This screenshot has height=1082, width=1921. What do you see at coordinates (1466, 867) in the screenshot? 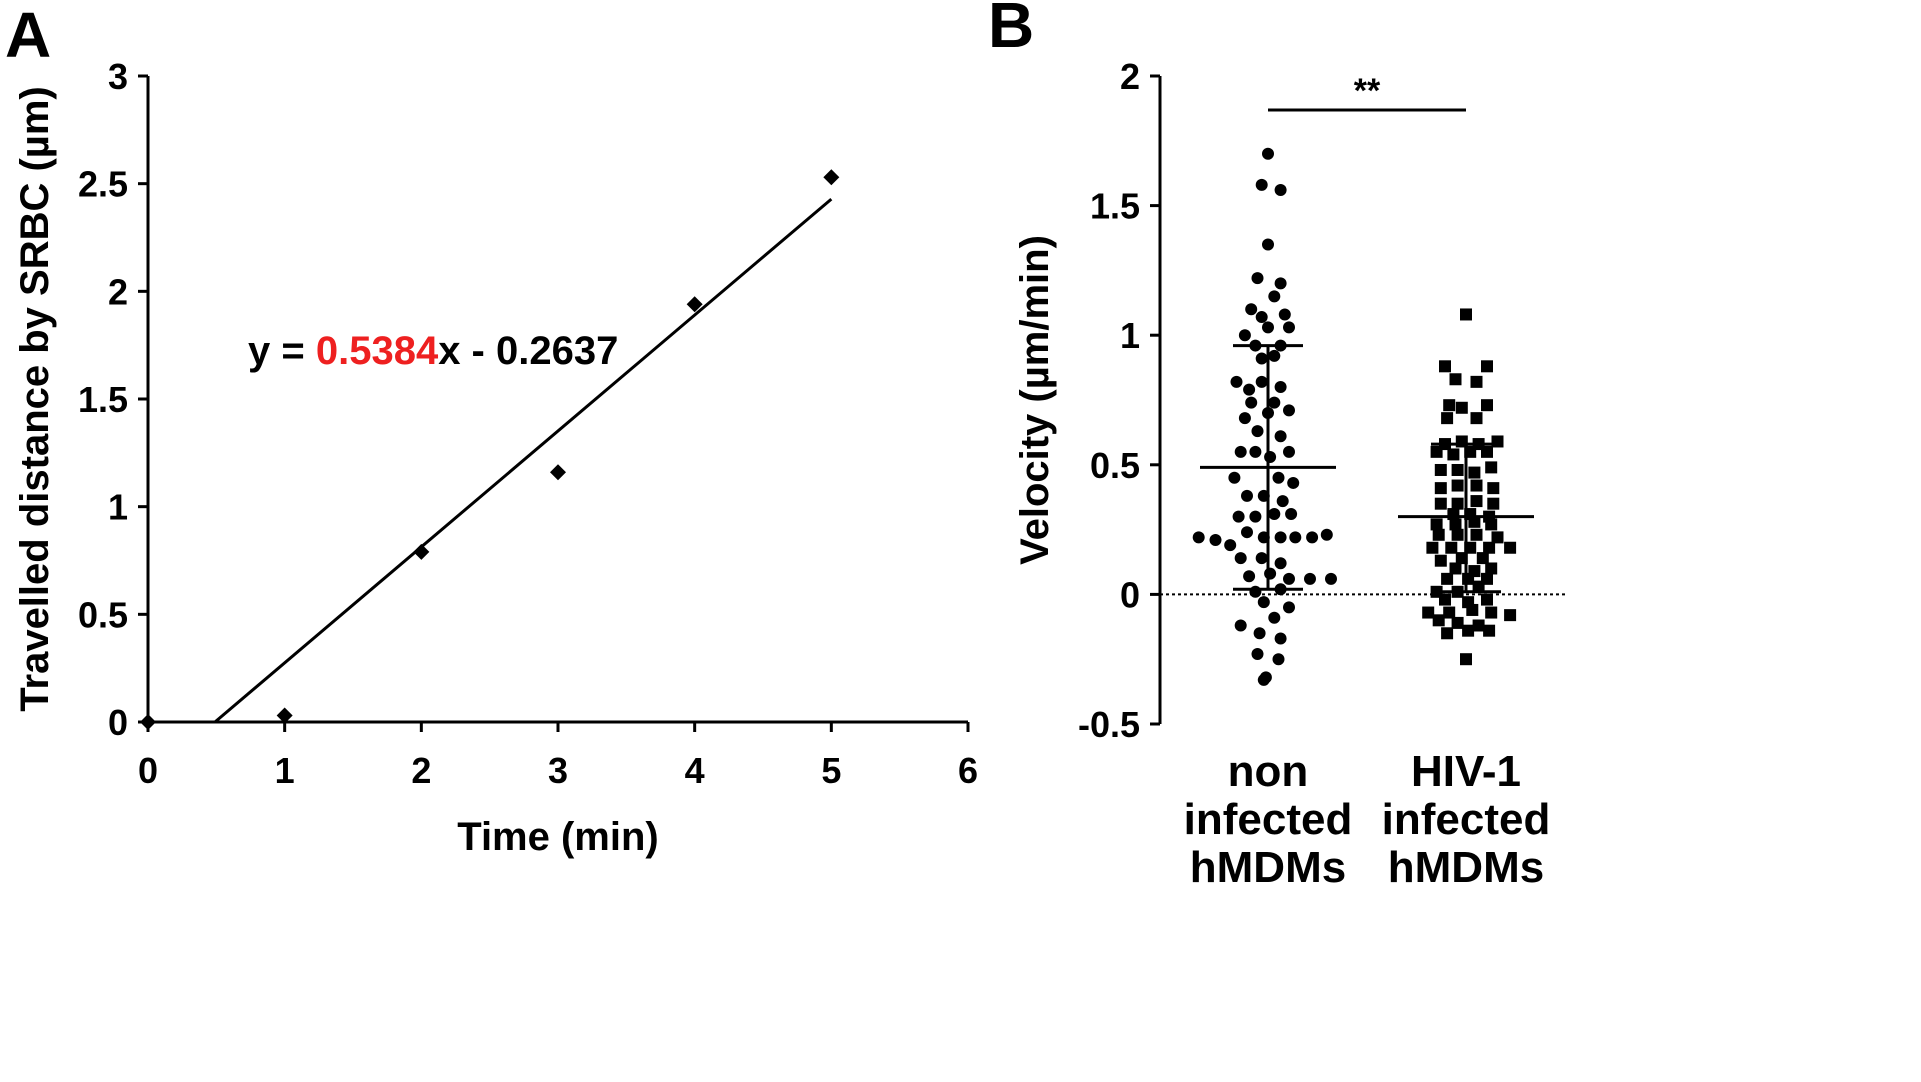
I see `category-label-line: hMDMs` at bounding box center [1466, 867].